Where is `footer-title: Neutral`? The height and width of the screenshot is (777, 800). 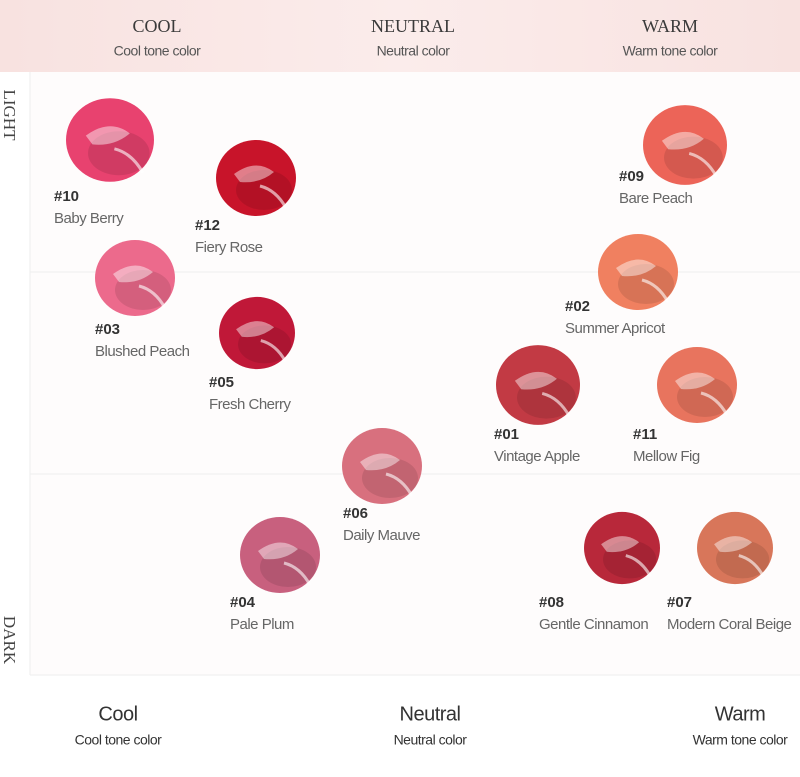
footer-title: Neutral is located at coordinates (430, 714).